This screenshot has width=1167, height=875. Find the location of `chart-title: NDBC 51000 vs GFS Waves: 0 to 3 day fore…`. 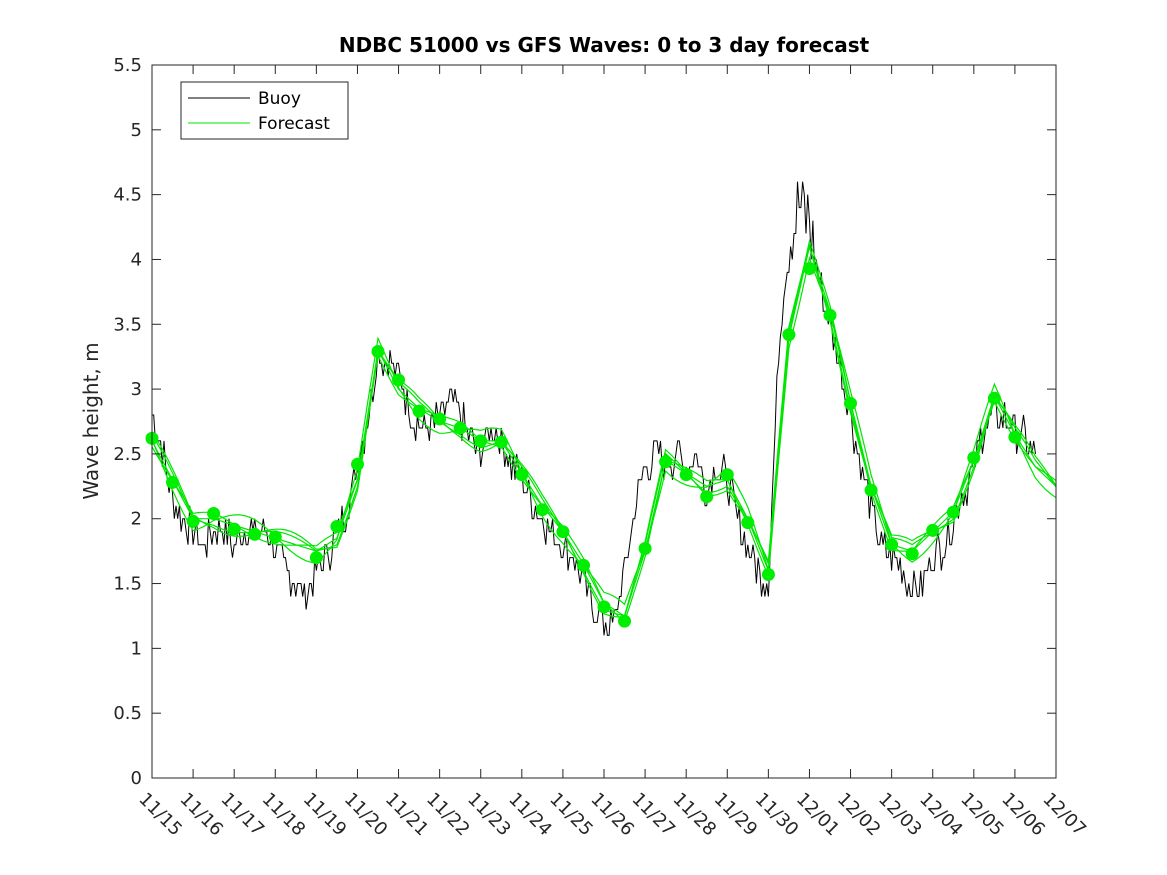

chart-title: NDBC 51000 vs GFS Waves: 0 to 3 day fore… is located at coordinates (604, 45).